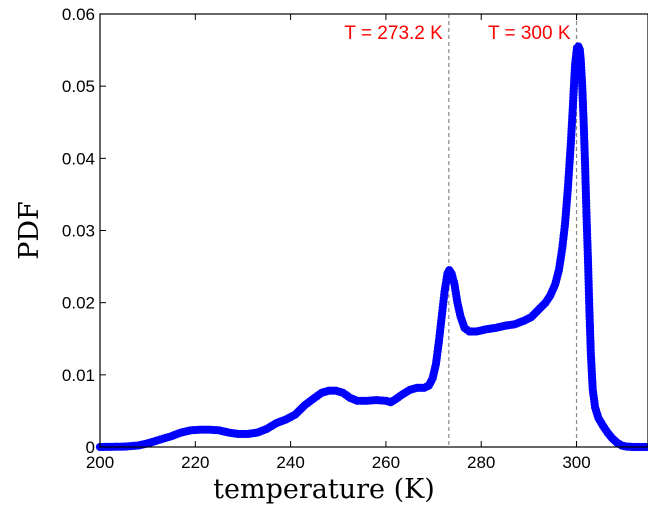 This screenshot has width=648, height=506. Describe the element at coordinates (78, 303) in the screenshot. I see `y-tick-label: 0.02` at that location.